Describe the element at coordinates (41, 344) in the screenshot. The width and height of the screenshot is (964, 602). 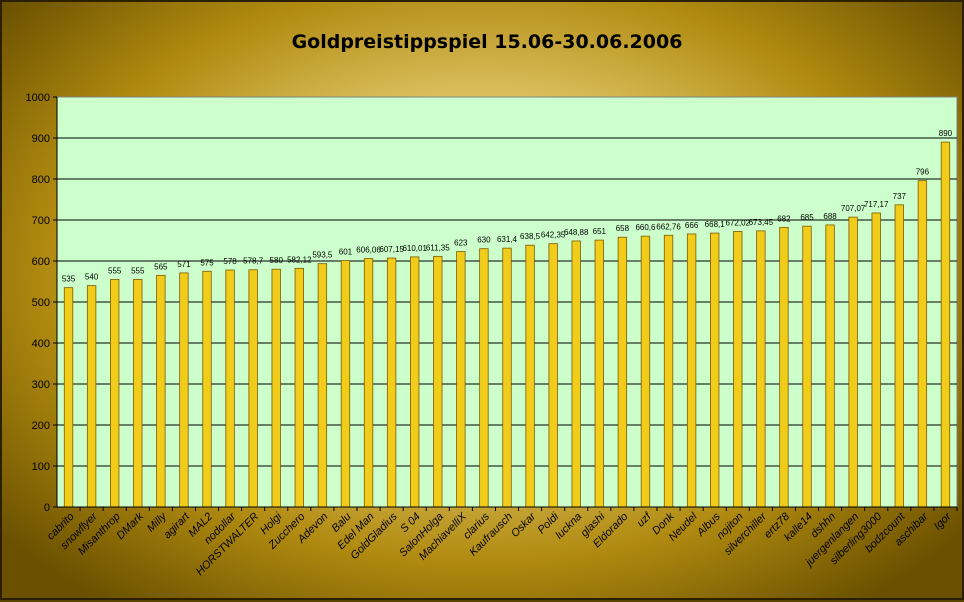
I see `y-tick-label: 400` at that location.